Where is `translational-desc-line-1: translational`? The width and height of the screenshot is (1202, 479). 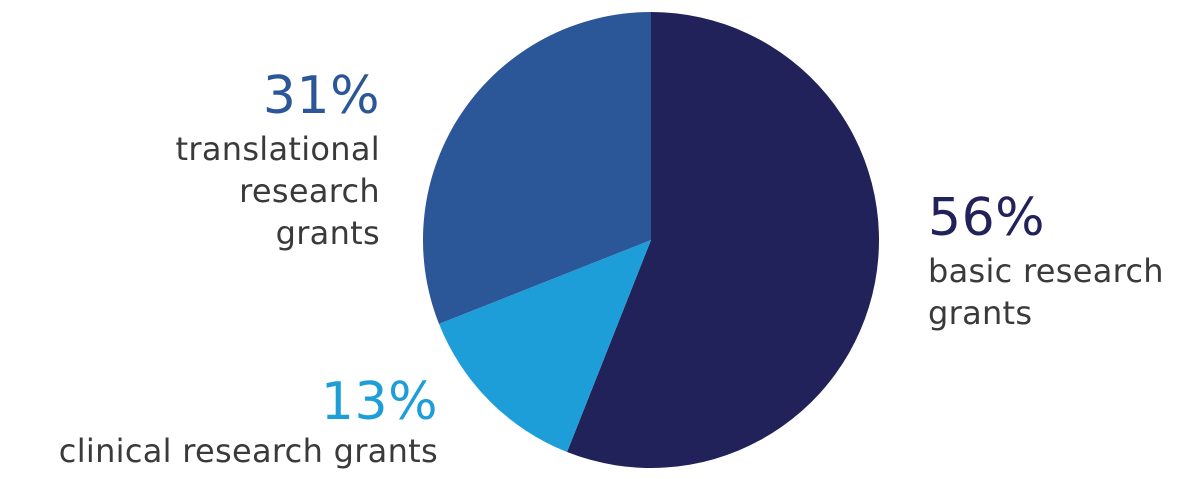 translational-desc-line-1: translational is located at coordinates (277, 149).